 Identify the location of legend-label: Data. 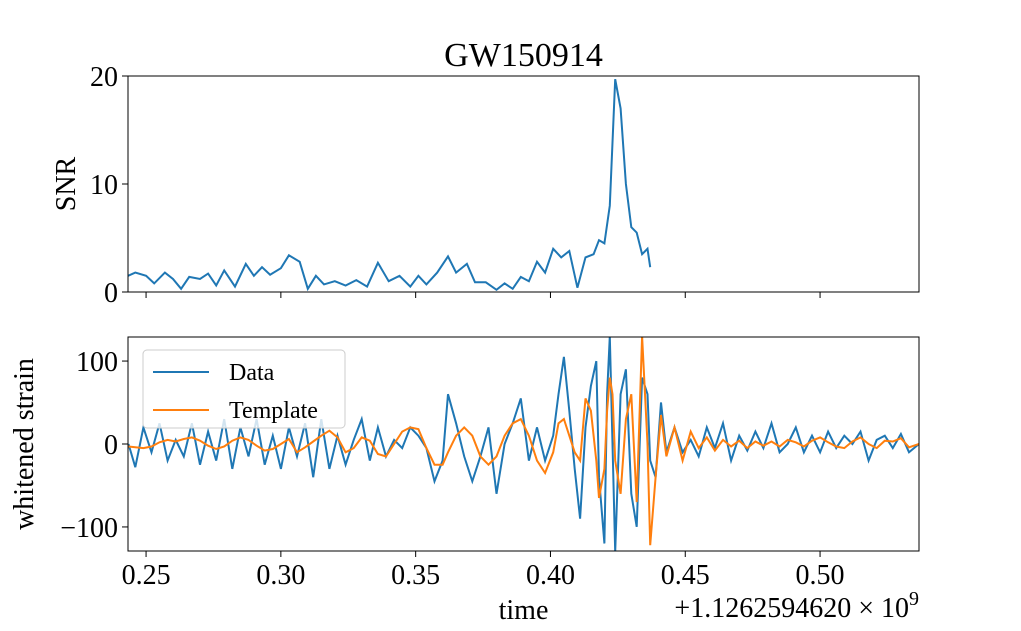
(252, 373).